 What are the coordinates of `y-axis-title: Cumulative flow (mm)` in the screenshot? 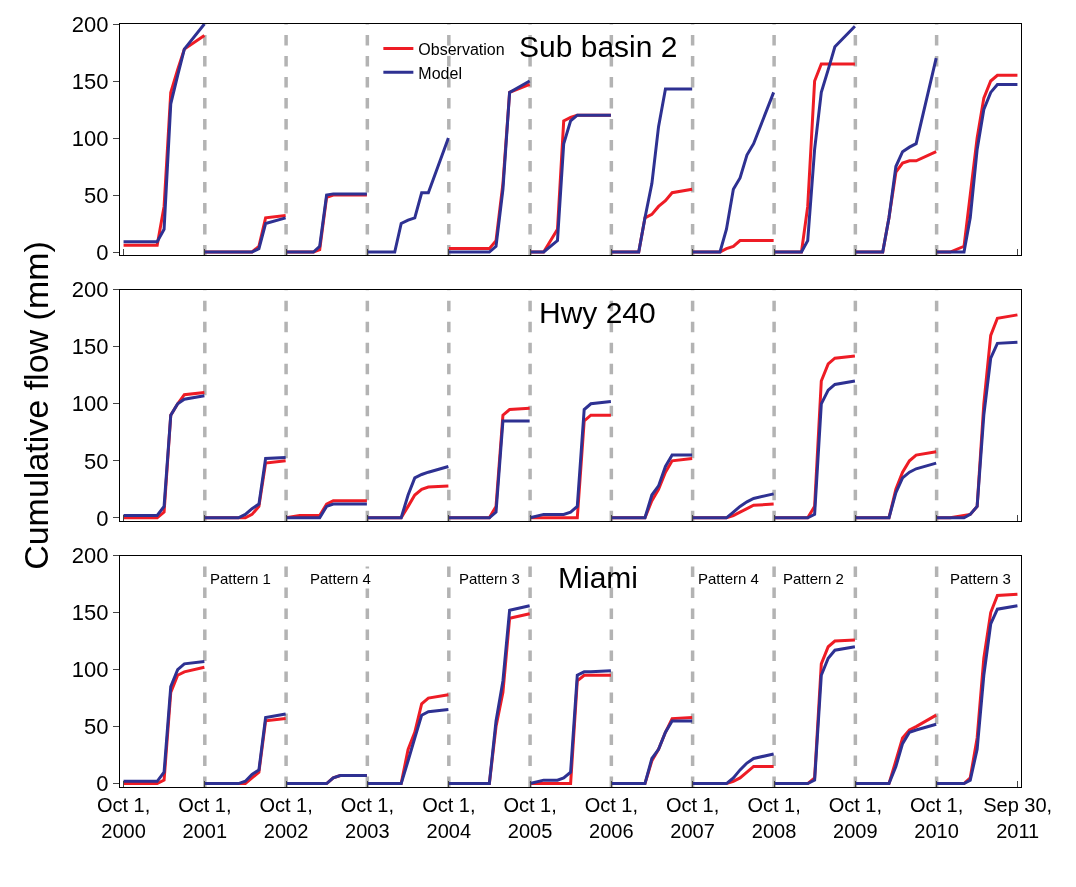 It's located at (36, 405).